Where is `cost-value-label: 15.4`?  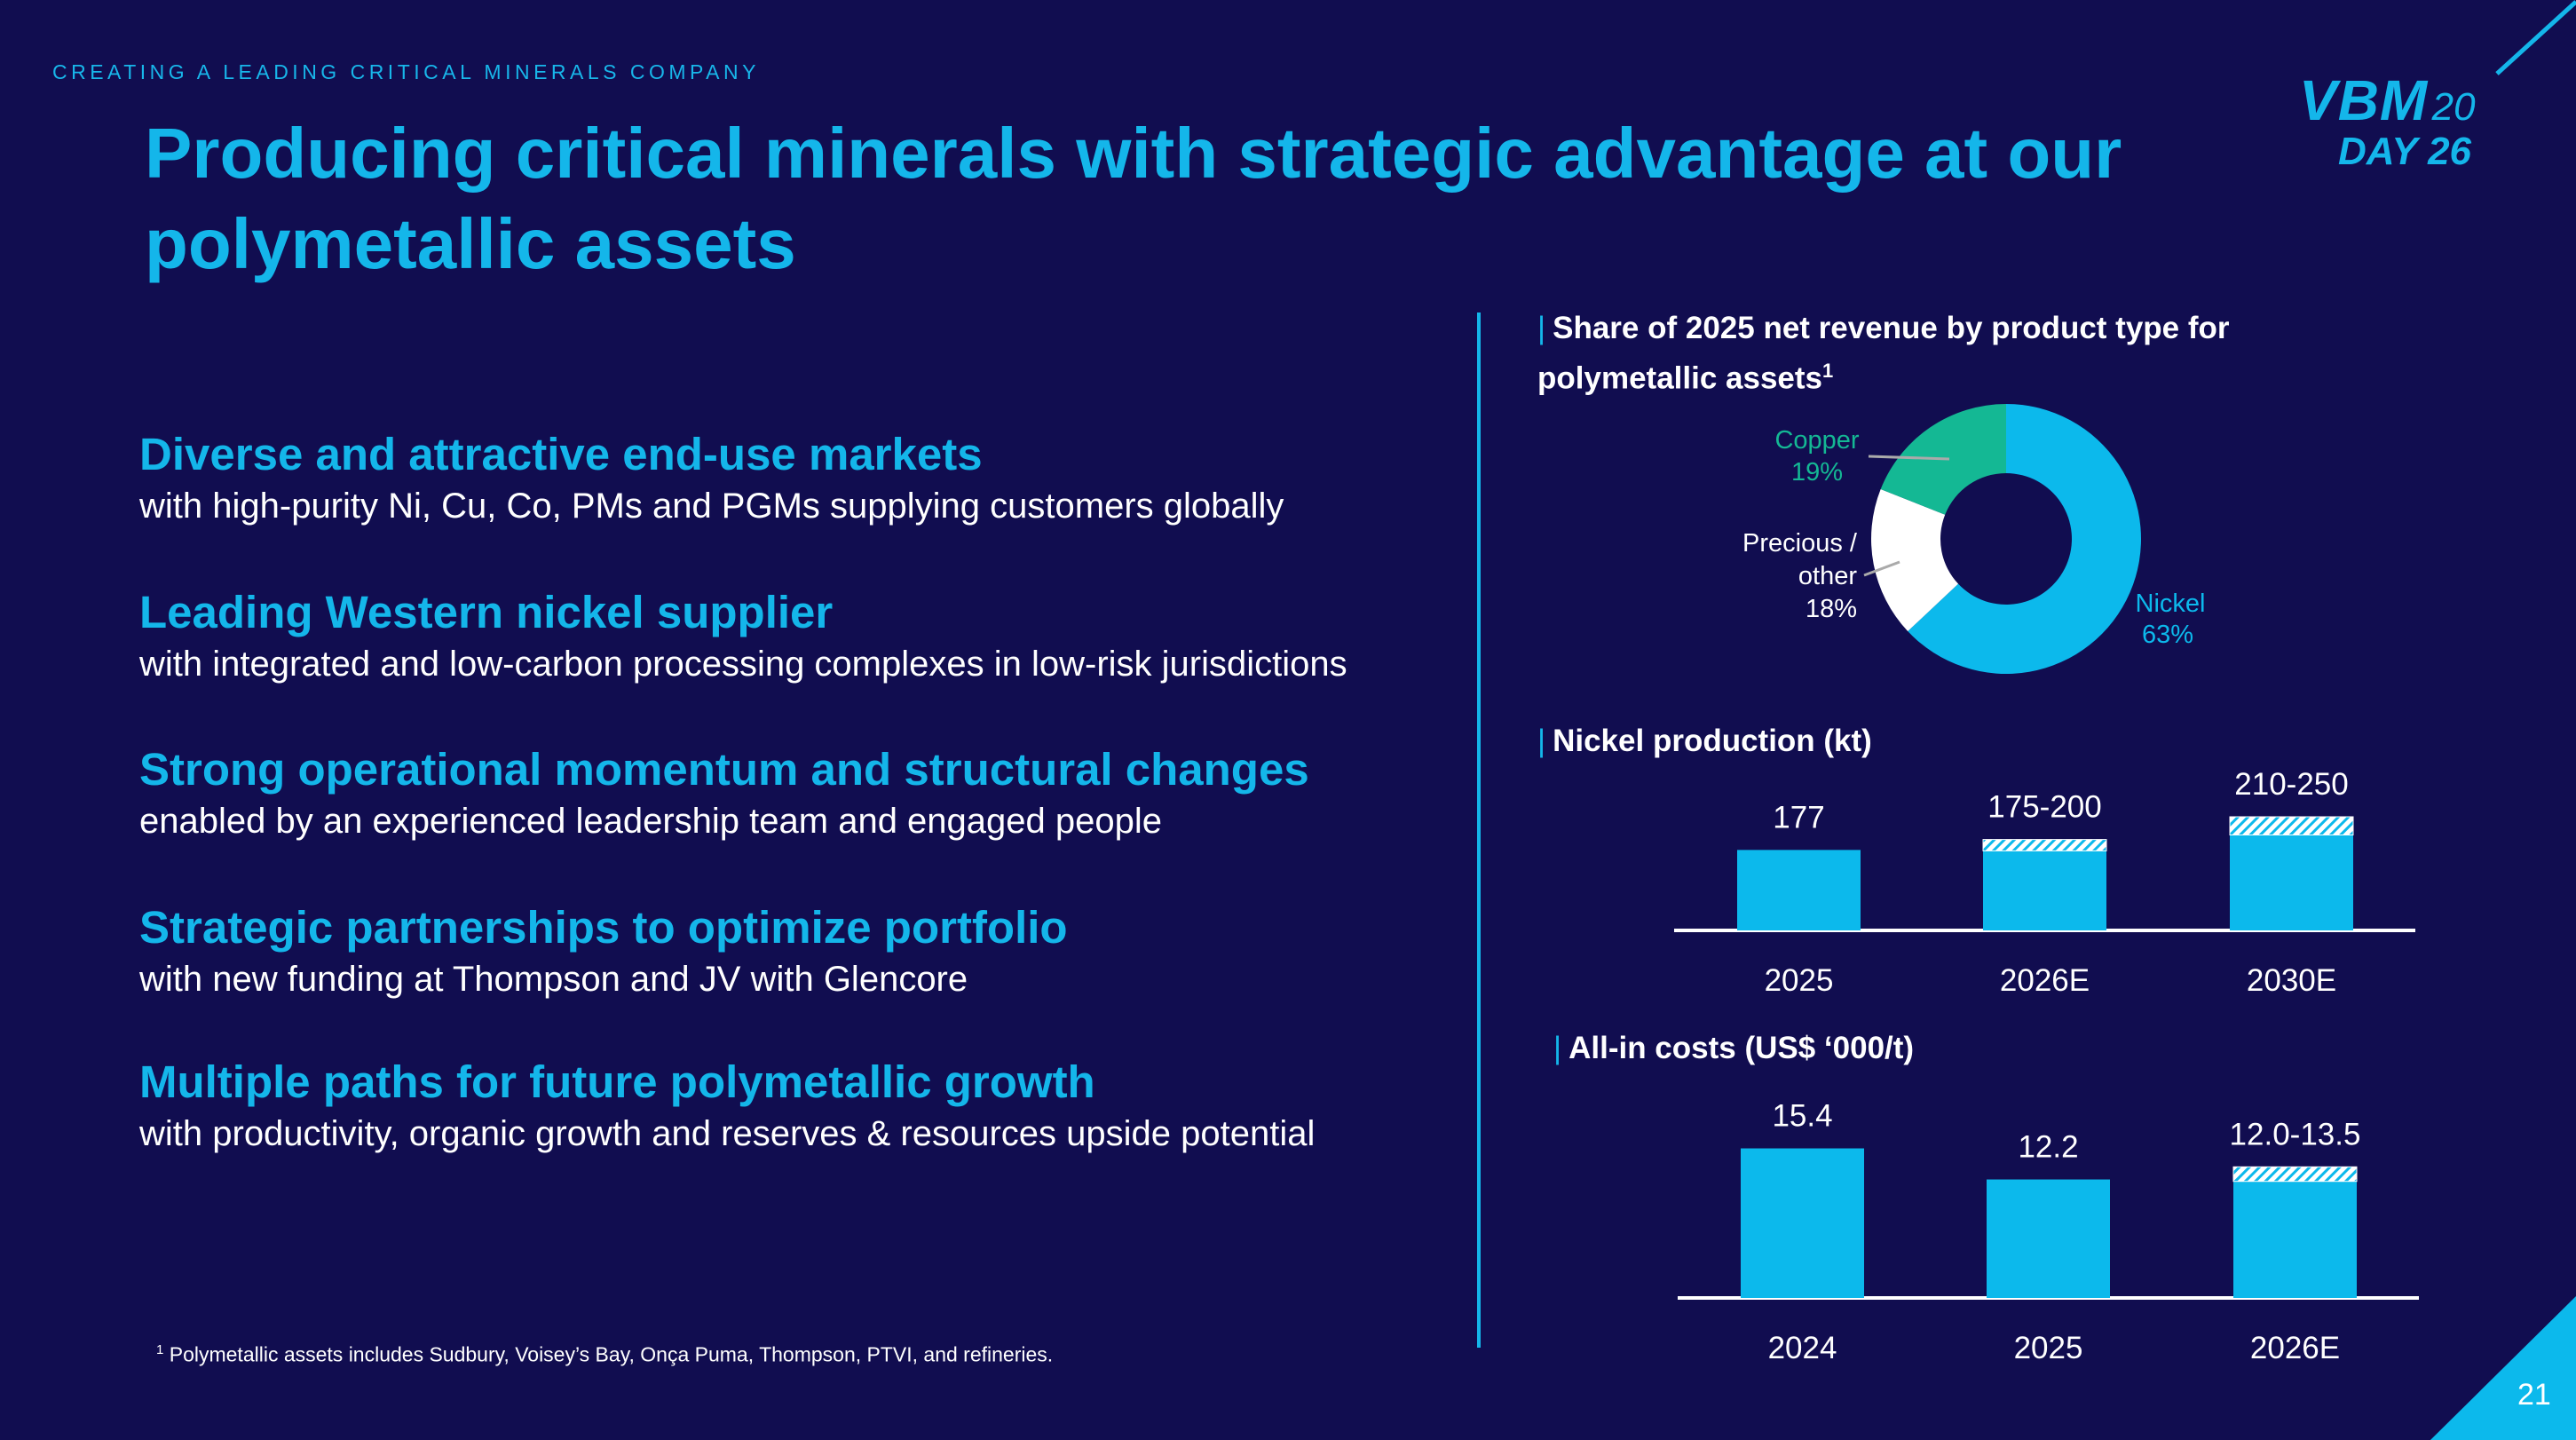 cost-value-label: 15.4 is located at coordinates (1802, 1116).